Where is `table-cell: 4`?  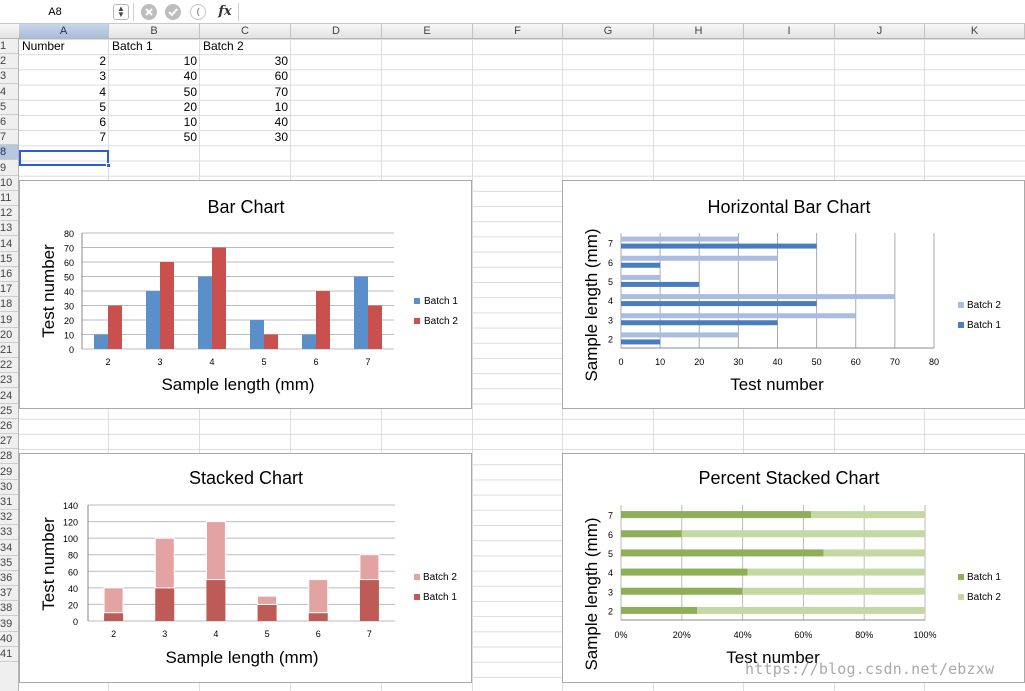 table-cell: 4 is located at coordinates (102, 91).